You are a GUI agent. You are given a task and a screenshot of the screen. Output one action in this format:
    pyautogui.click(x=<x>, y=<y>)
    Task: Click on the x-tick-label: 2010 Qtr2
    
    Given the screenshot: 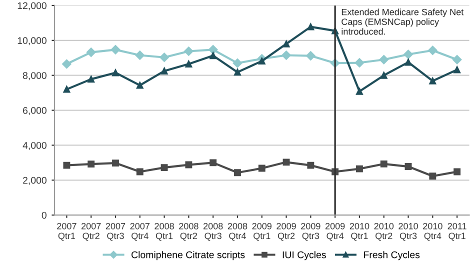 What is the action you would take?
    pyautogui.click(x=384, y=231)
    